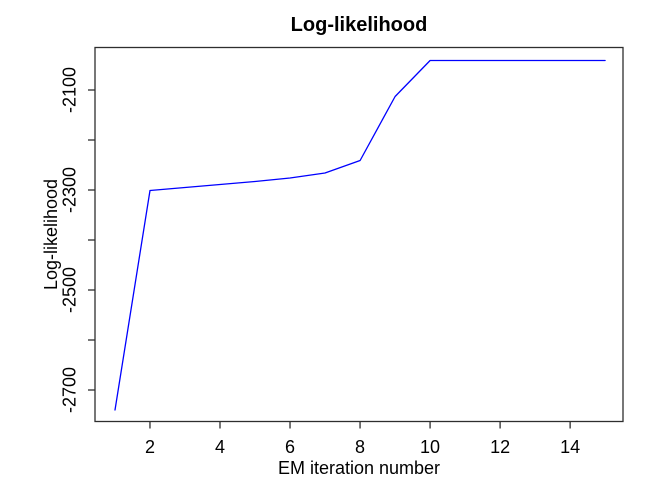 The width and height of the screenshot is (672, 480). What do you see at coordinates (70, 290) in the screenshot?
I see `y-tick-label: -2500` at bounding box center [70, 290].